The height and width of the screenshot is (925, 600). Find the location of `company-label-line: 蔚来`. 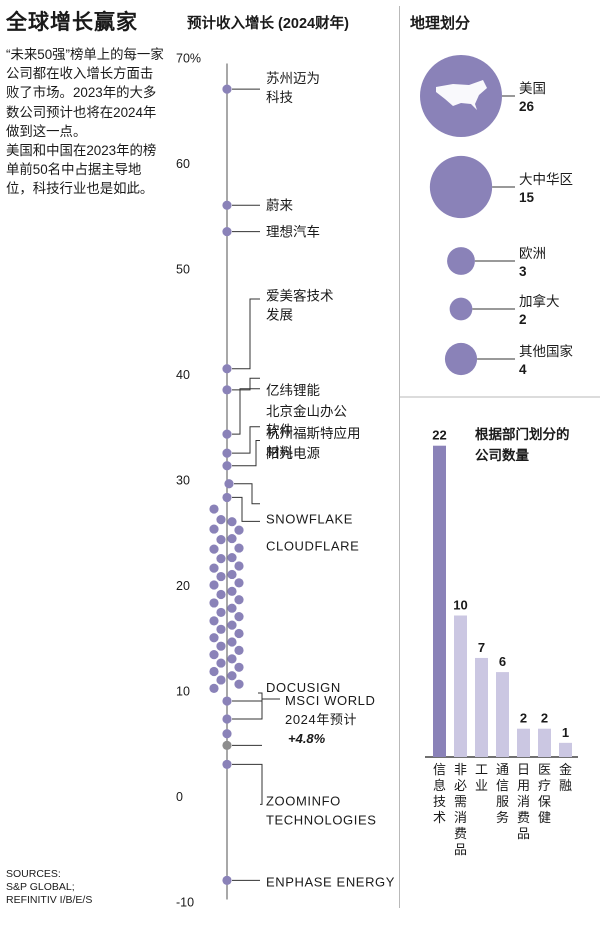

company-label-line: 蔚来 is located at coordinates (279, 205).